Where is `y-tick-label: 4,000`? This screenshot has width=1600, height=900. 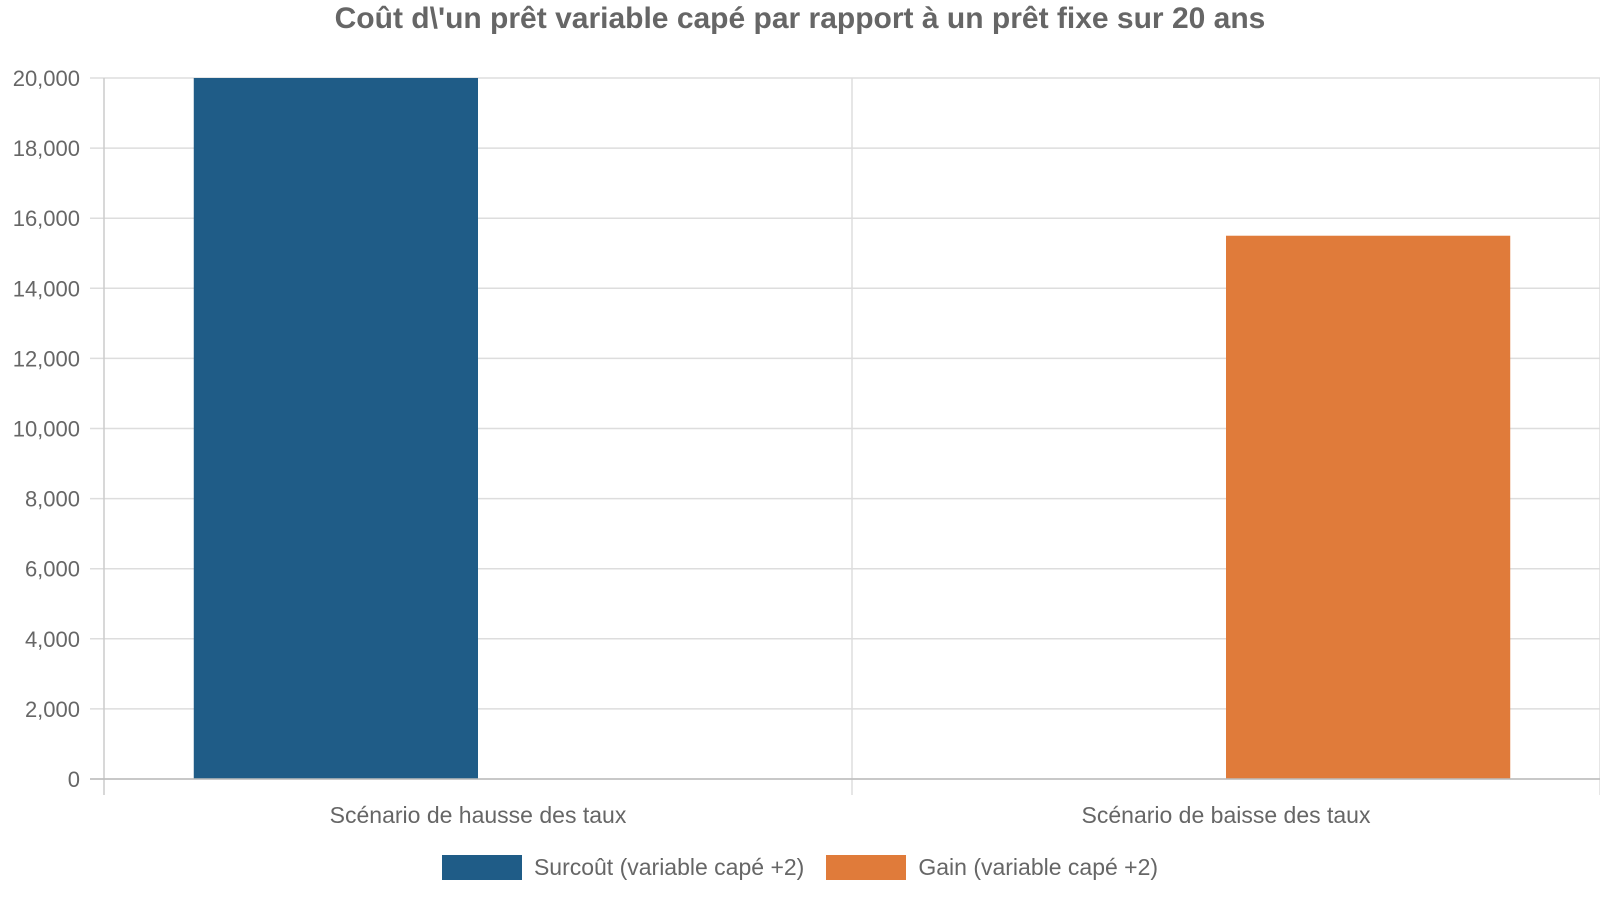
y-tick-label: 4,000 is located at coordinates (52, 639).